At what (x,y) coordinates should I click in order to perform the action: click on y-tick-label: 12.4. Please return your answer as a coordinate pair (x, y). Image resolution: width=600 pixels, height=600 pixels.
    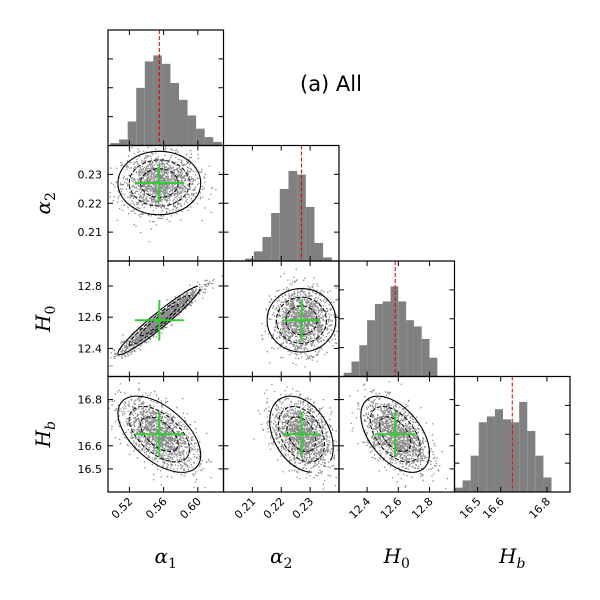
    Looking at the image, I should click on (90, 348).